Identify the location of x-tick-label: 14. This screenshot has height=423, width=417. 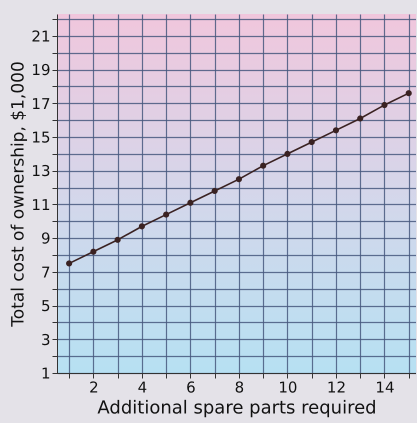
(385, 387).